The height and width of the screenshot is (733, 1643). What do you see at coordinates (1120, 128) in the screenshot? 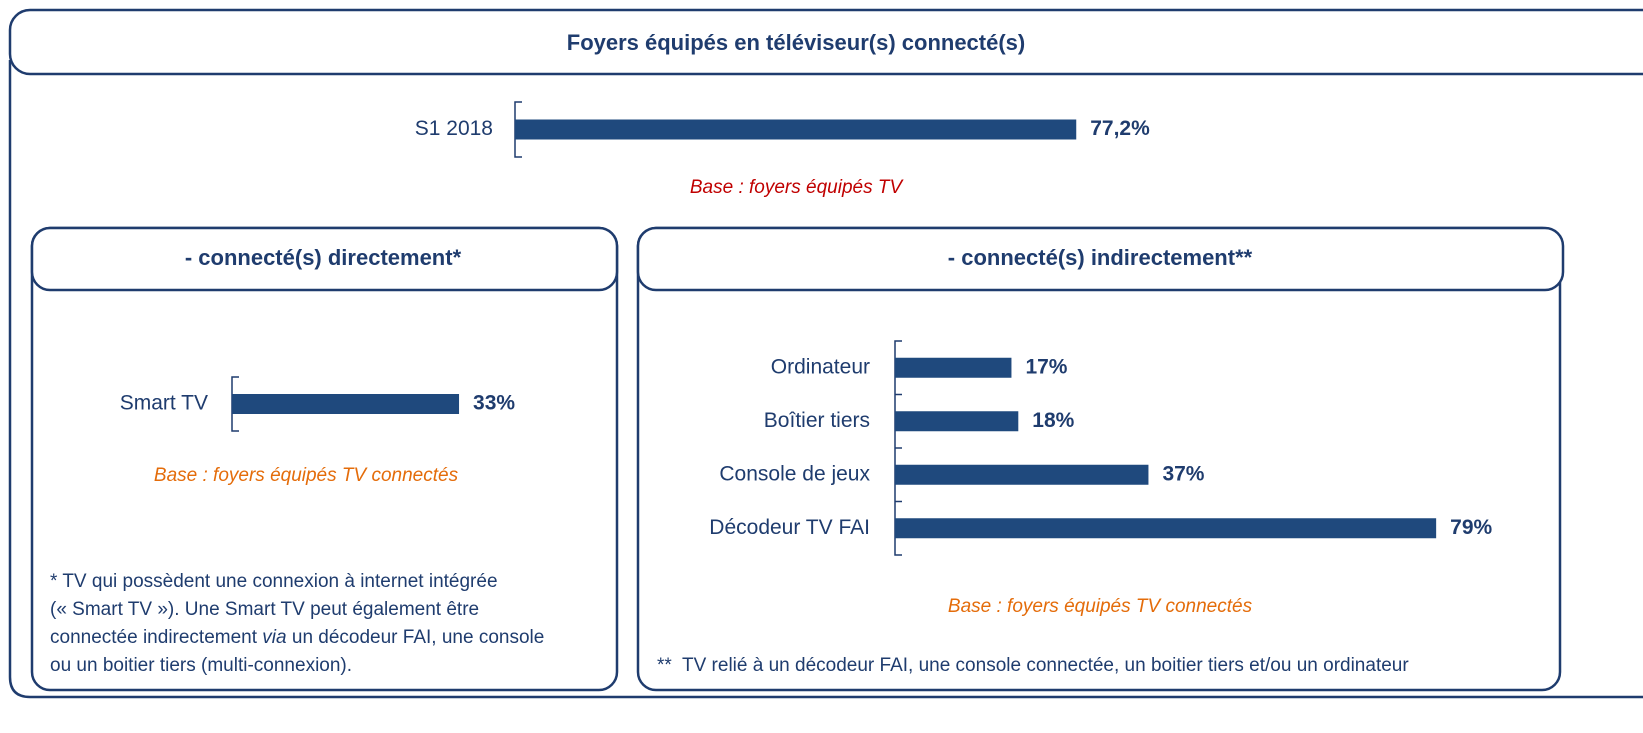
I see `value-label: 77,2%` at bounding box center [1120, 128].